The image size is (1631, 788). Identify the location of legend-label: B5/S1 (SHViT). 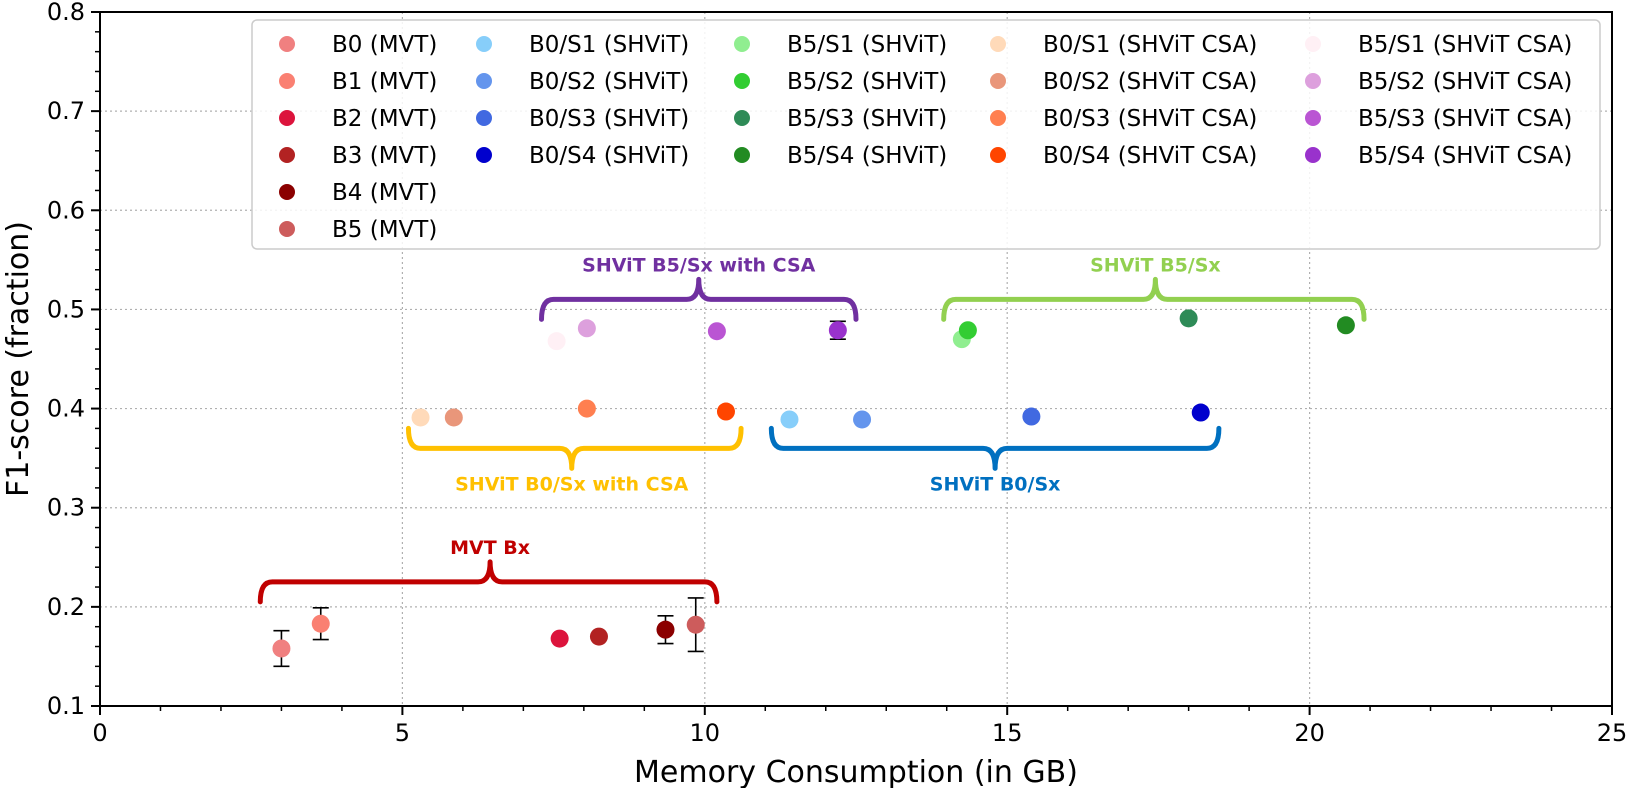
(867, 45).